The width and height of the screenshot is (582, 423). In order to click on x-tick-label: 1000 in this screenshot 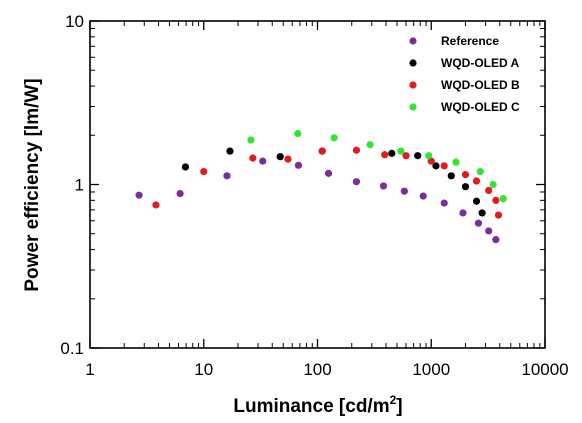, I will do `click(431, 369)`.